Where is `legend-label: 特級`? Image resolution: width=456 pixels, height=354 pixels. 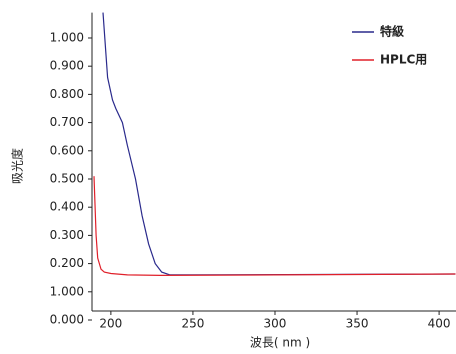 legend-label: 特級 is located at coordinates (392, 31).